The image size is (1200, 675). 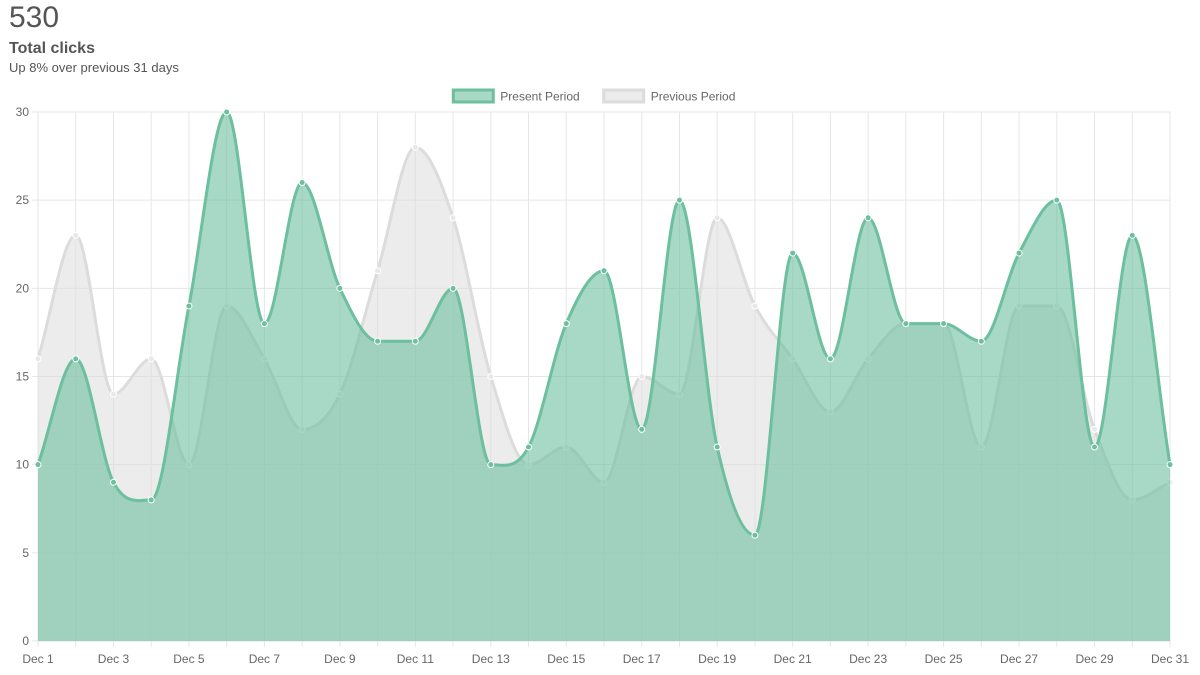 I want to click on y-tick-label: 20, so click(x=23, y=288).